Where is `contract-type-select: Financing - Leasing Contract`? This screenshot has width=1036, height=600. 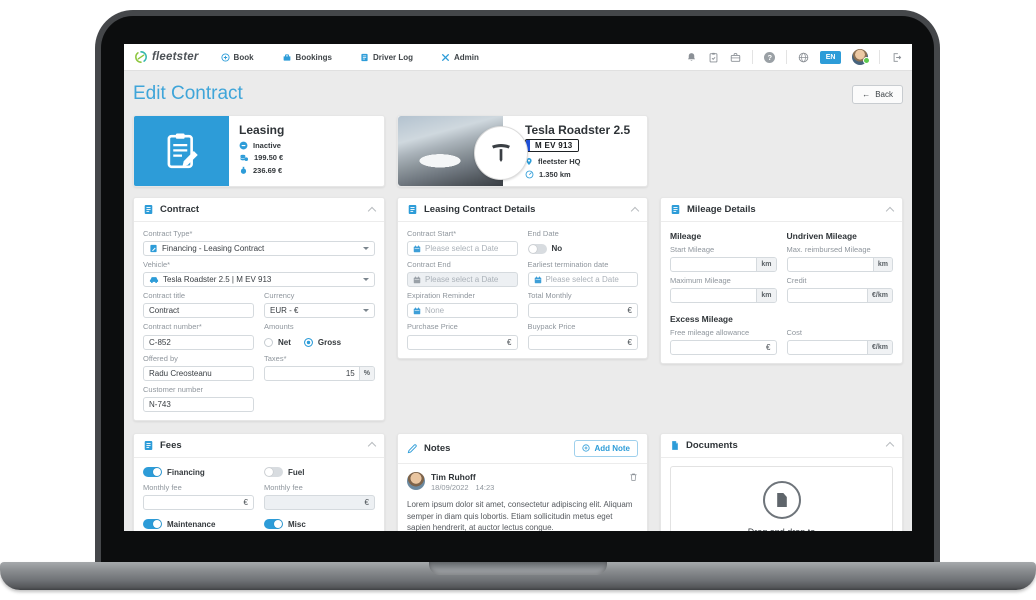 contract-type-select: Financing - Leasing Contract is located at coordinates (259, 249).